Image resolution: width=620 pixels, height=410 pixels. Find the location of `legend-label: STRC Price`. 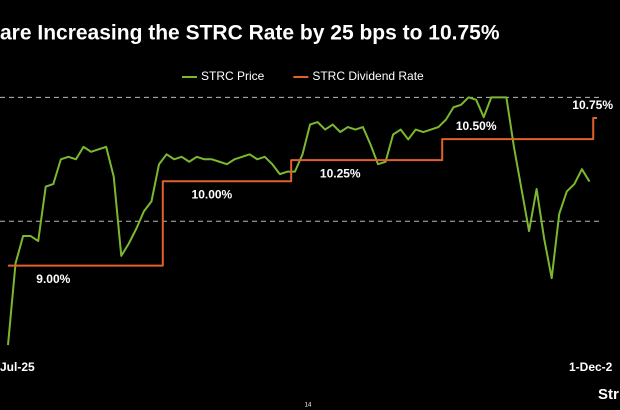

legend-label: STRC Price is located at coordinates (233, 76).